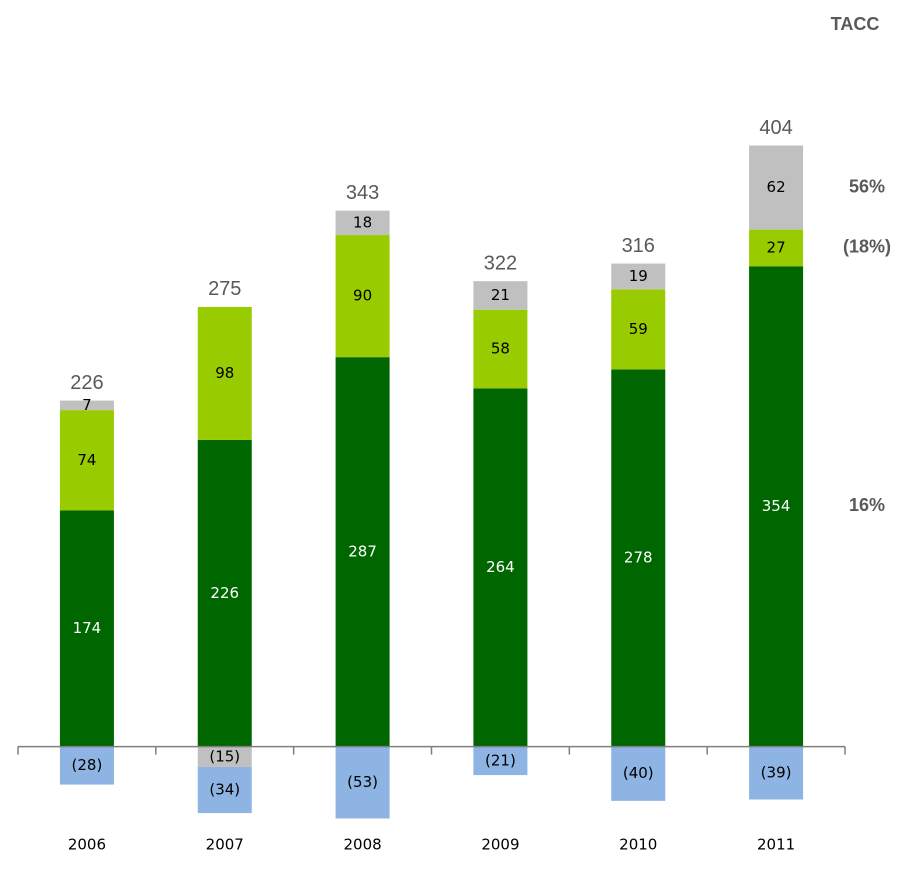  I want to click on segment-label: (34), so click(224, 790).